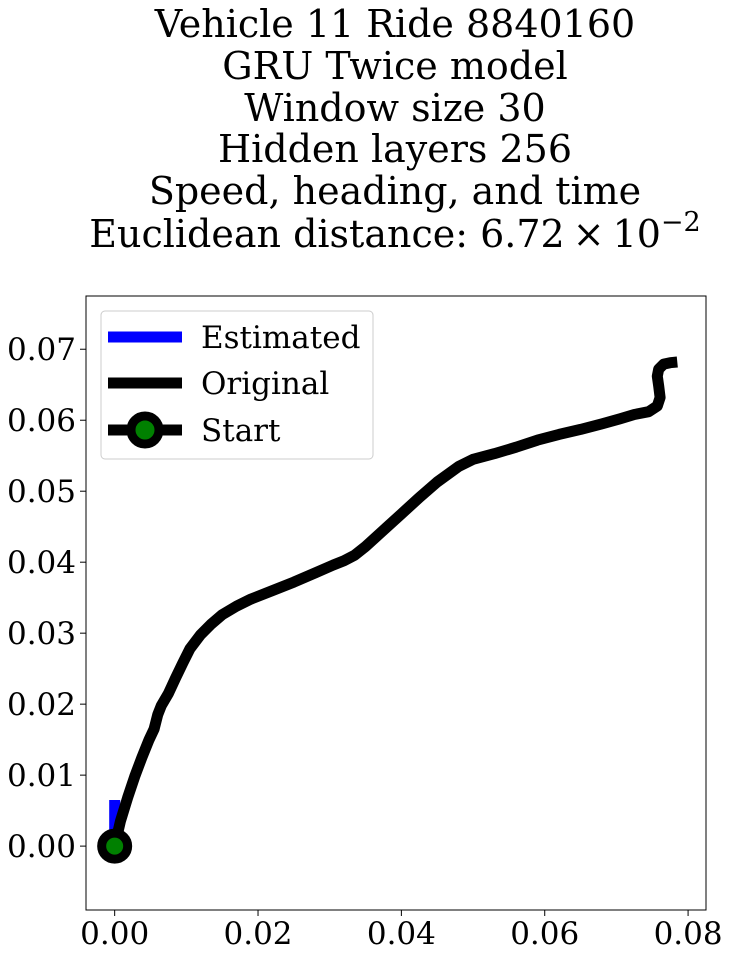  Describe the element at coordinates (115, 846) in the screenshot. I see `series-start-marker` at that location.